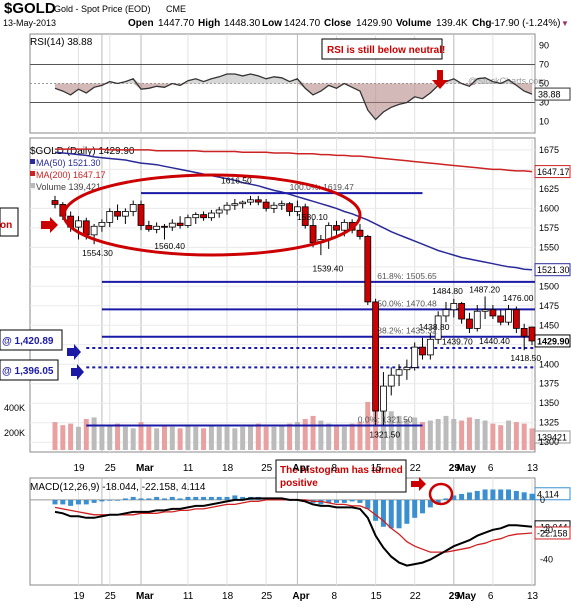 This screenshot has width=571, height=610. What do you see at coordinates (548, 494) in the screenshot?
I see `macd-value-label: 4.114` at bounding box center [548, 494].